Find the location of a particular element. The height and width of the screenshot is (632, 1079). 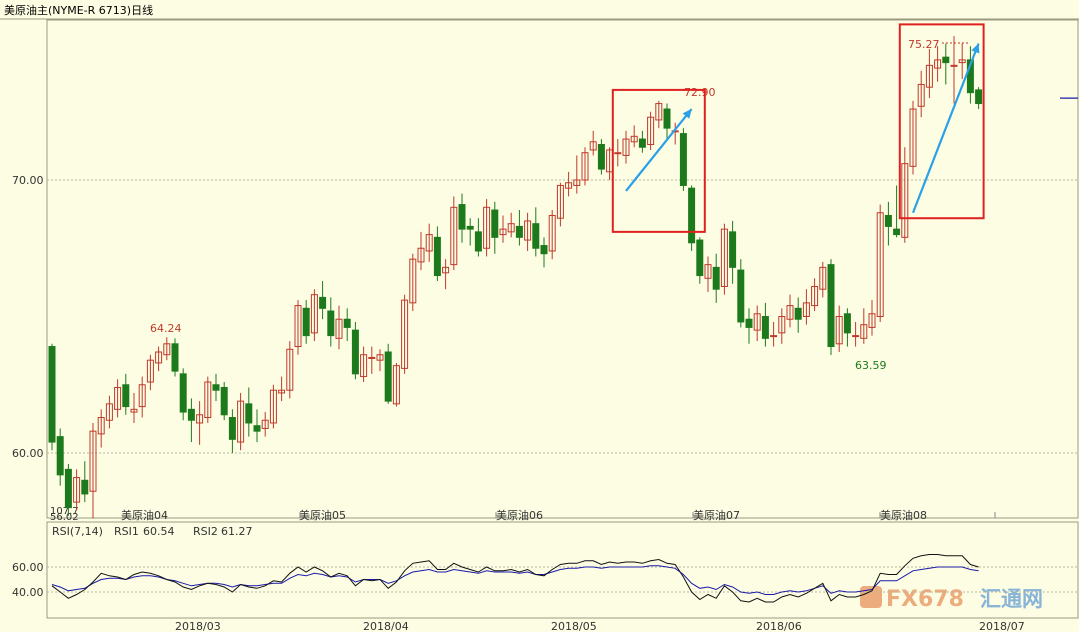

corner-label-lower: 56.02 is located at coordinates (64, 517).